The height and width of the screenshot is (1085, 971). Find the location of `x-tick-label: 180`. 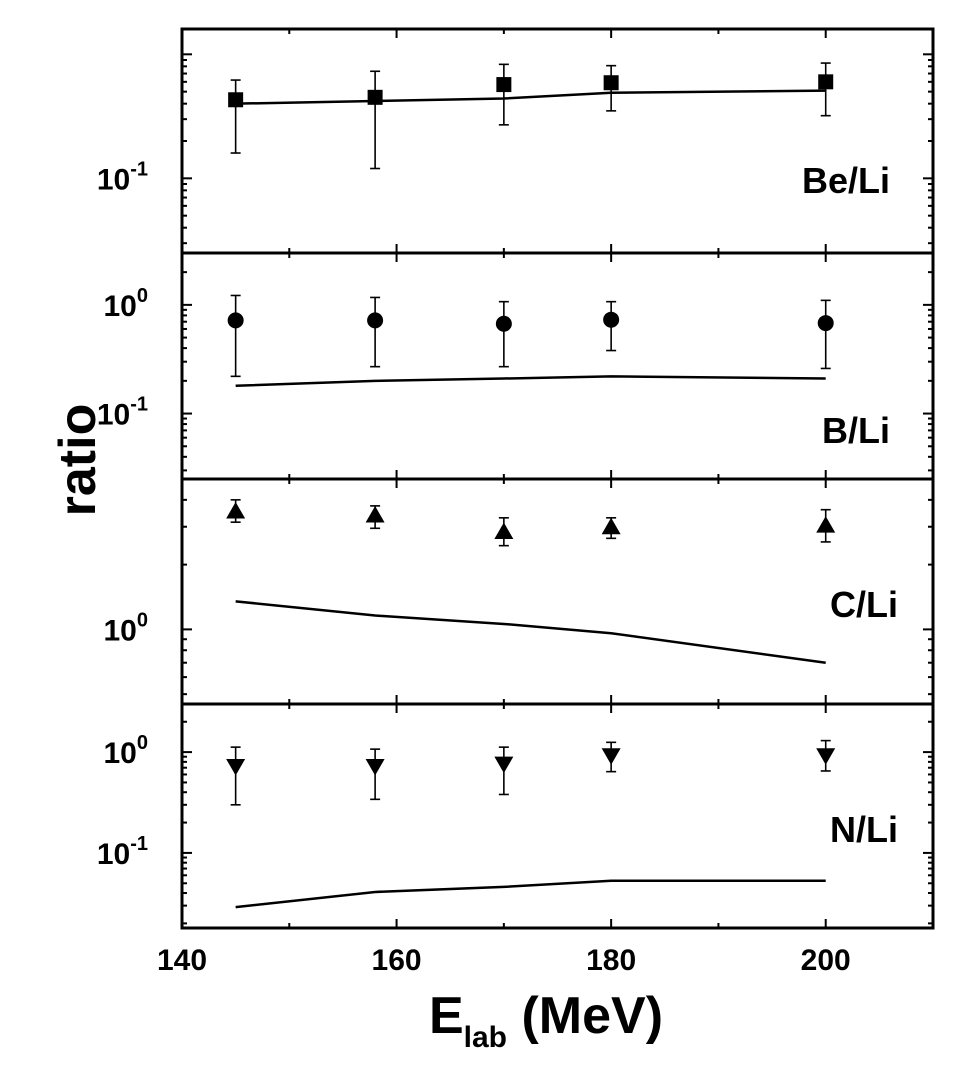

x-tick-label: 180 is located at coordinates (611, 960).